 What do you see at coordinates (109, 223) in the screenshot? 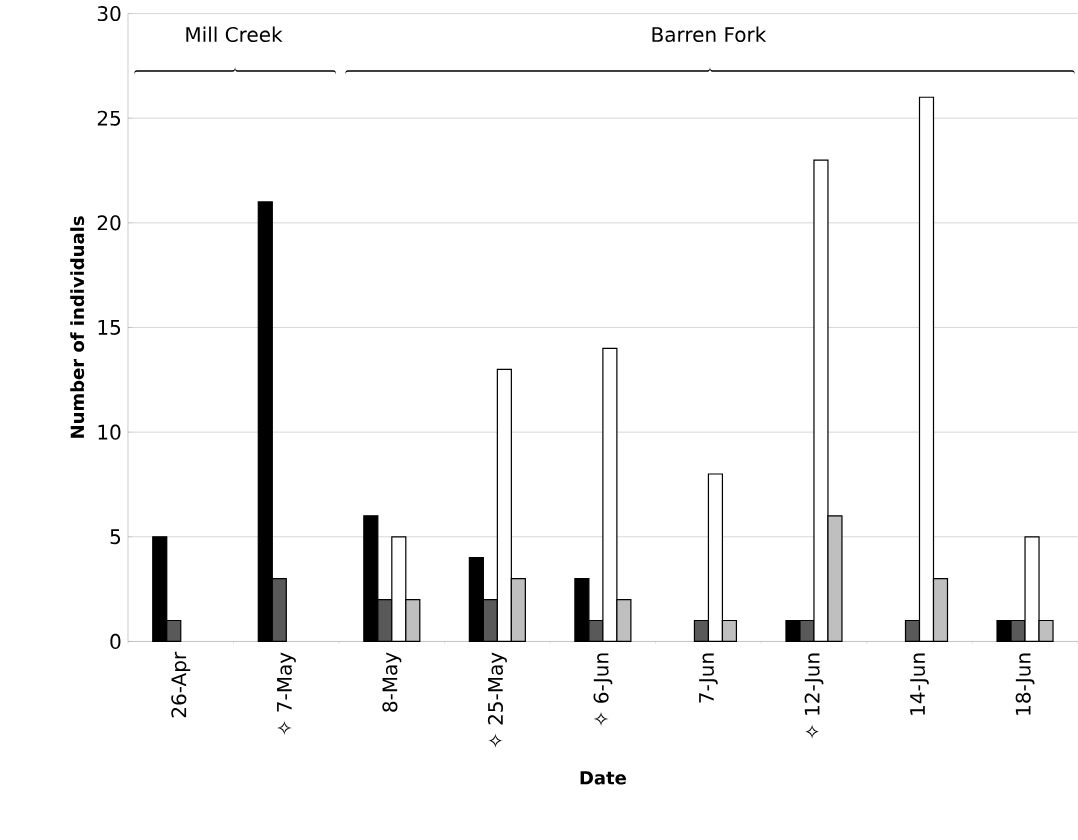
I see `y-tick-label: 20` at bounding box center [109, 223].